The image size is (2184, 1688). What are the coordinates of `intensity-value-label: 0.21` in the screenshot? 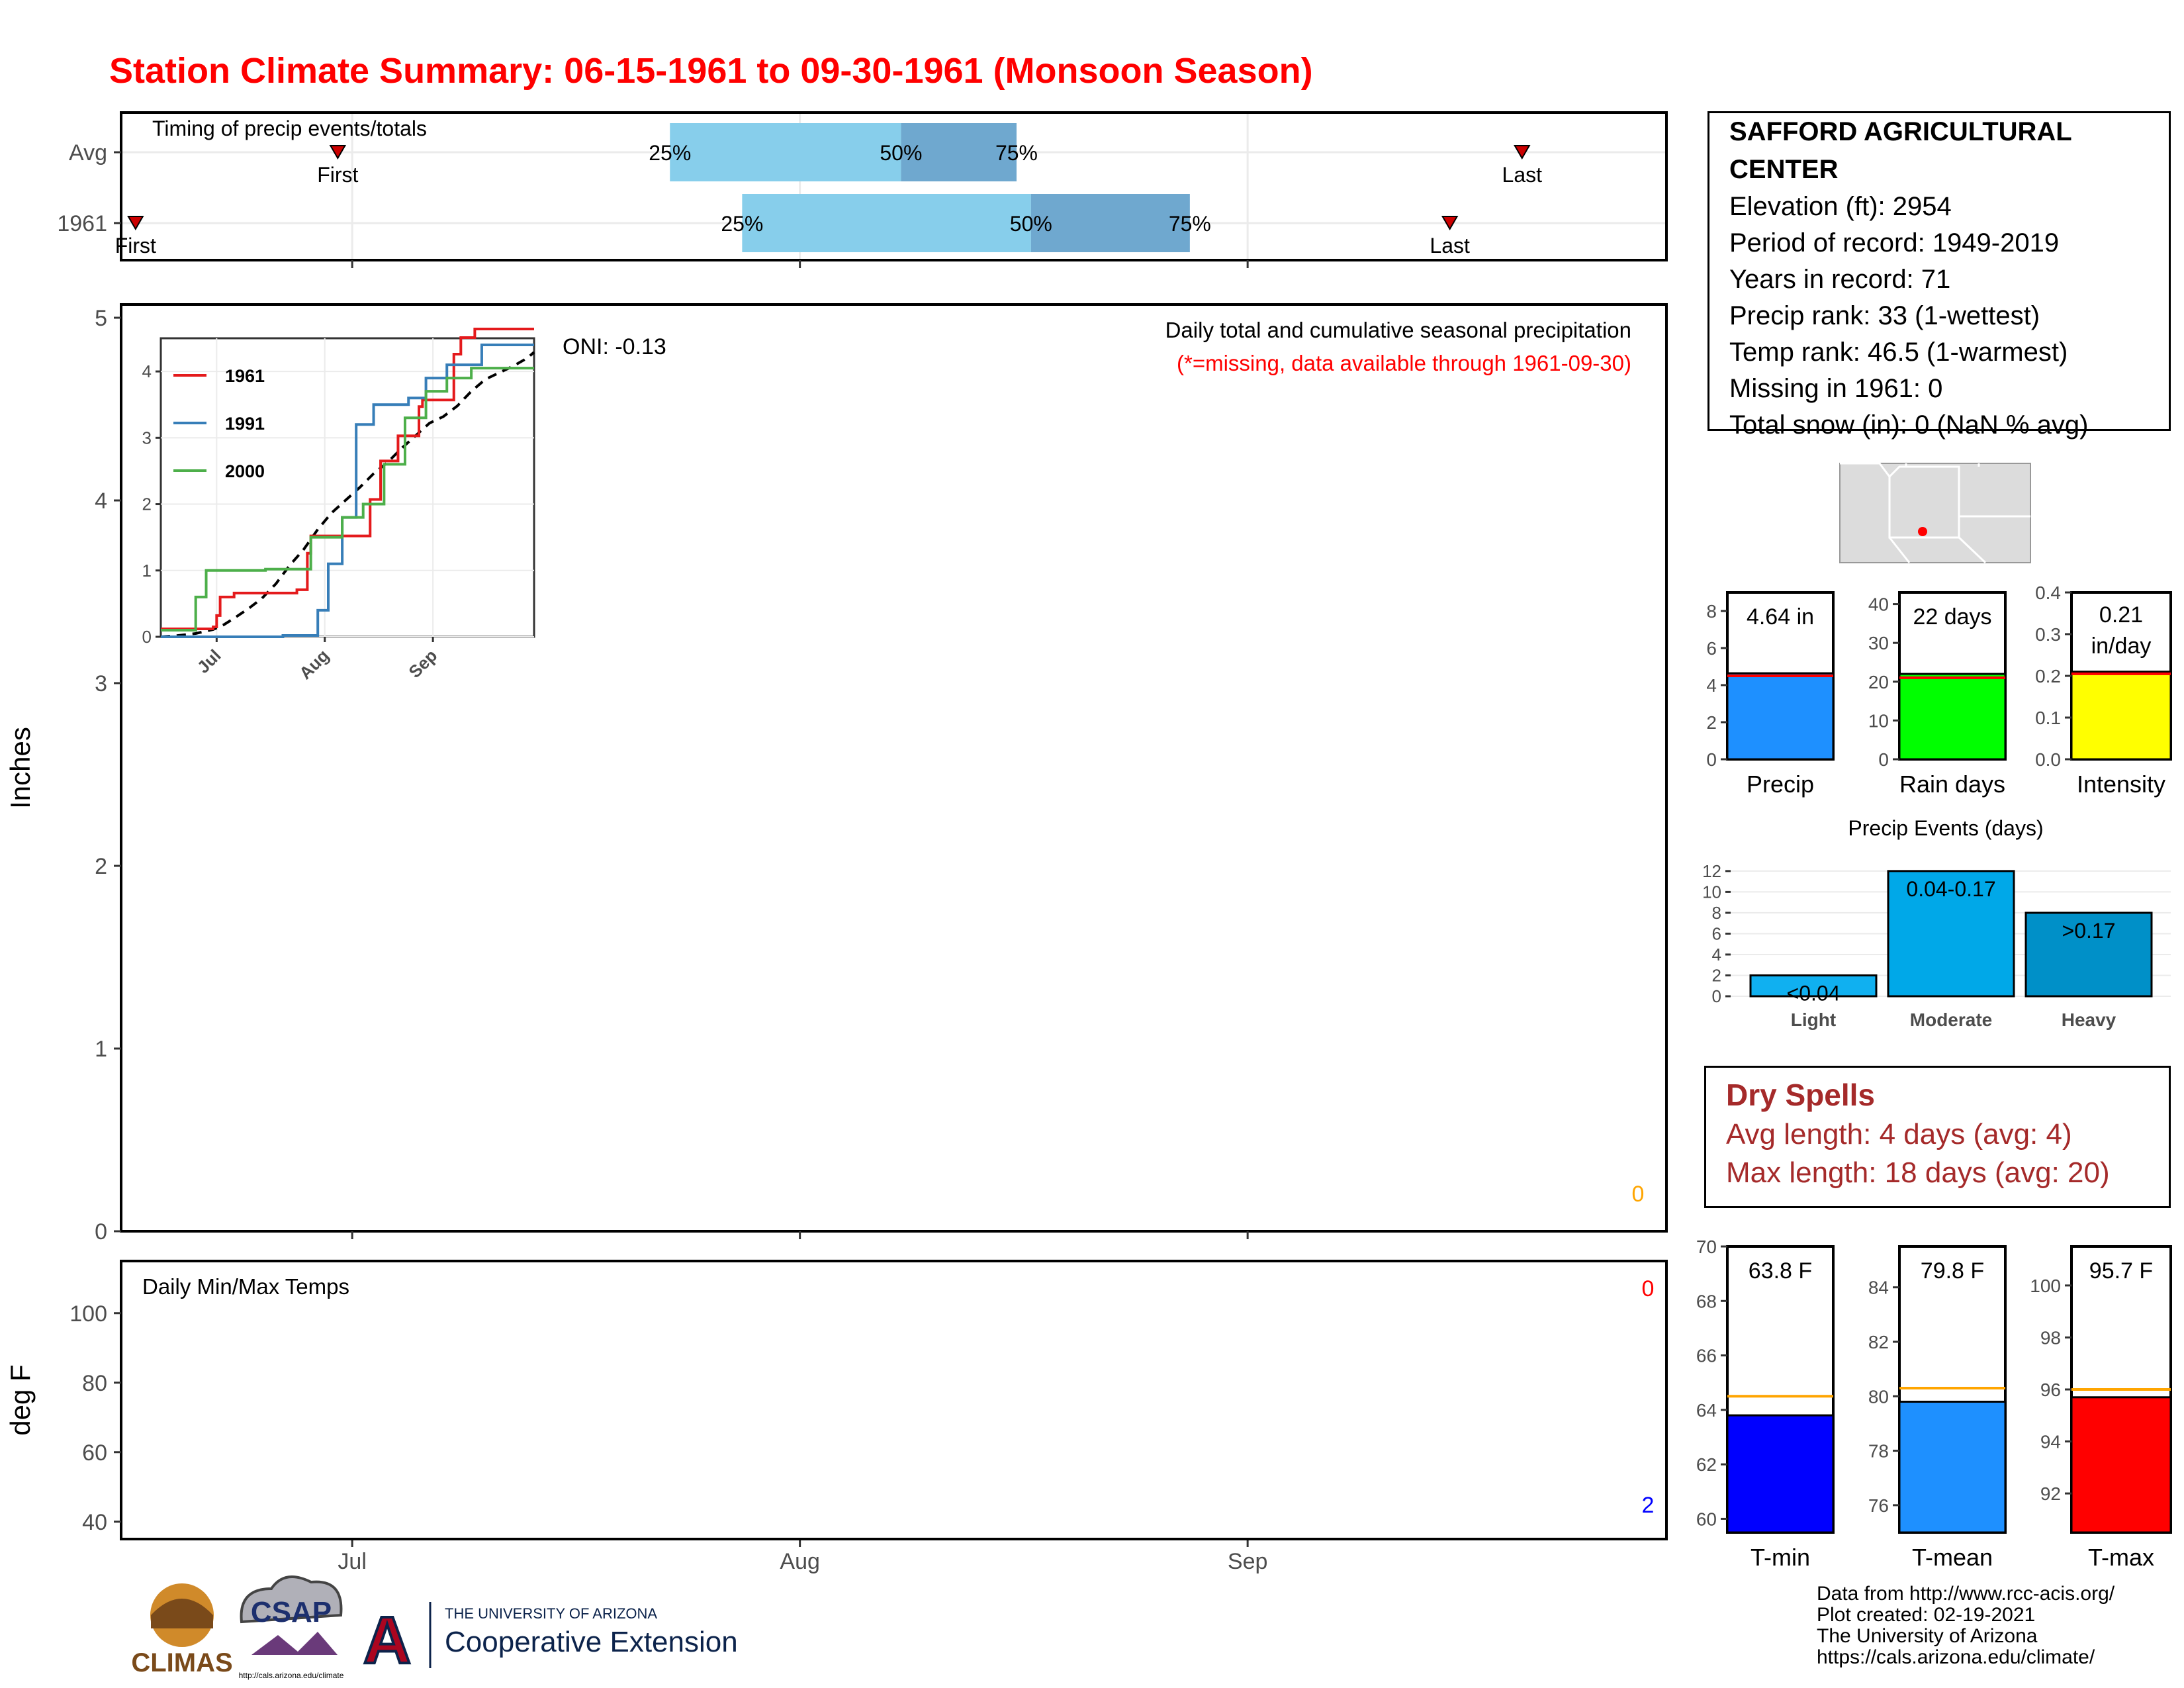 It's located at (2121, 615).